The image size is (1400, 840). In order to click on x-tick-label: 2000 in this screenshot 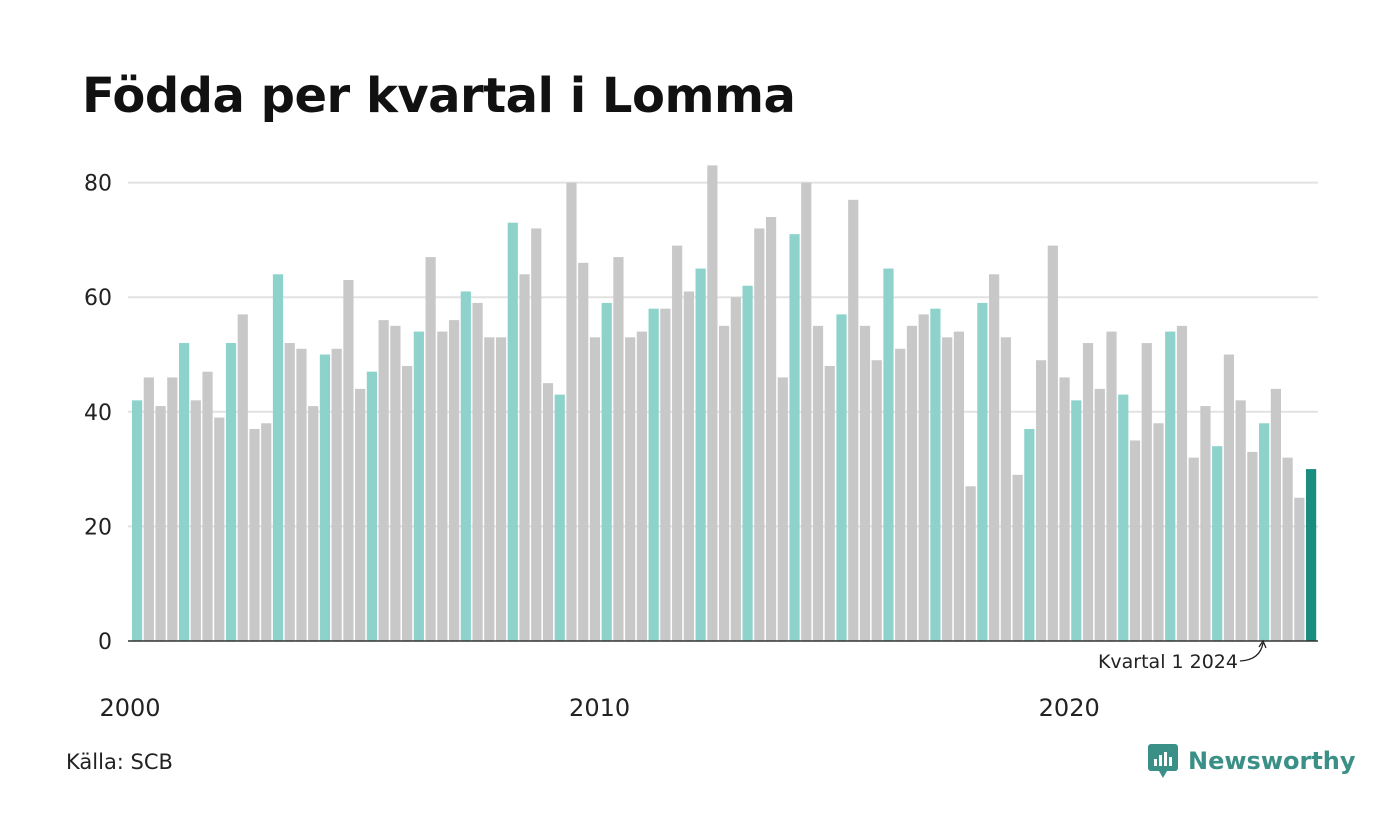, I will do `click(129, 708)`.